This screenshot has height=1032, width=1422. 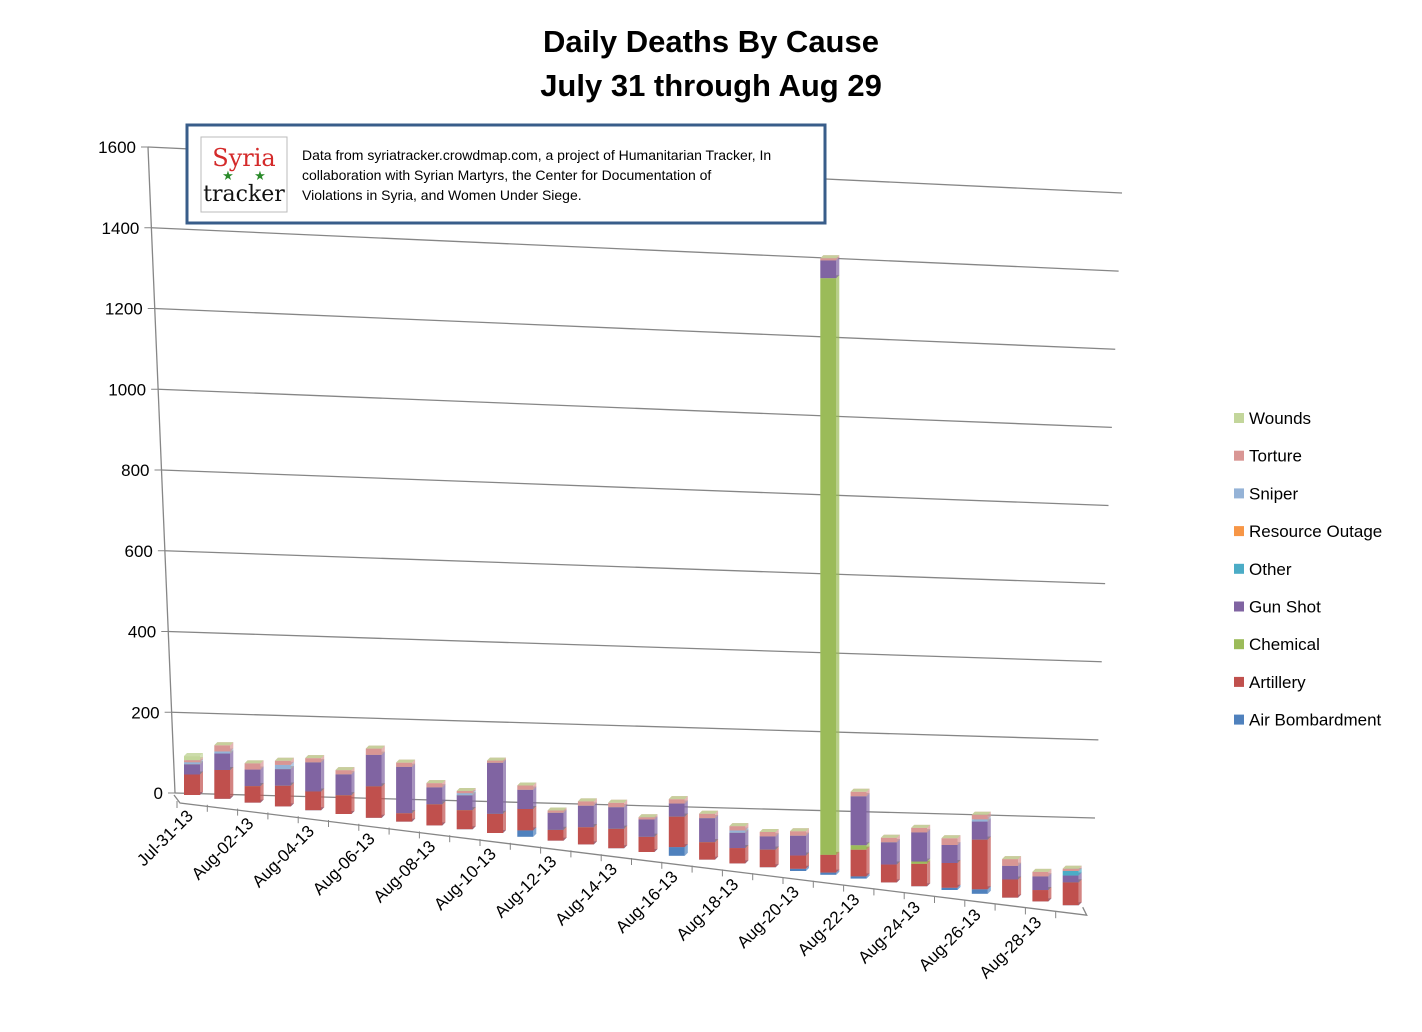 What do you see at coordinates (526, 887) in the screenshot?
I see `x-tick-label: Aug-12-13` at bounding box center [526, 887].